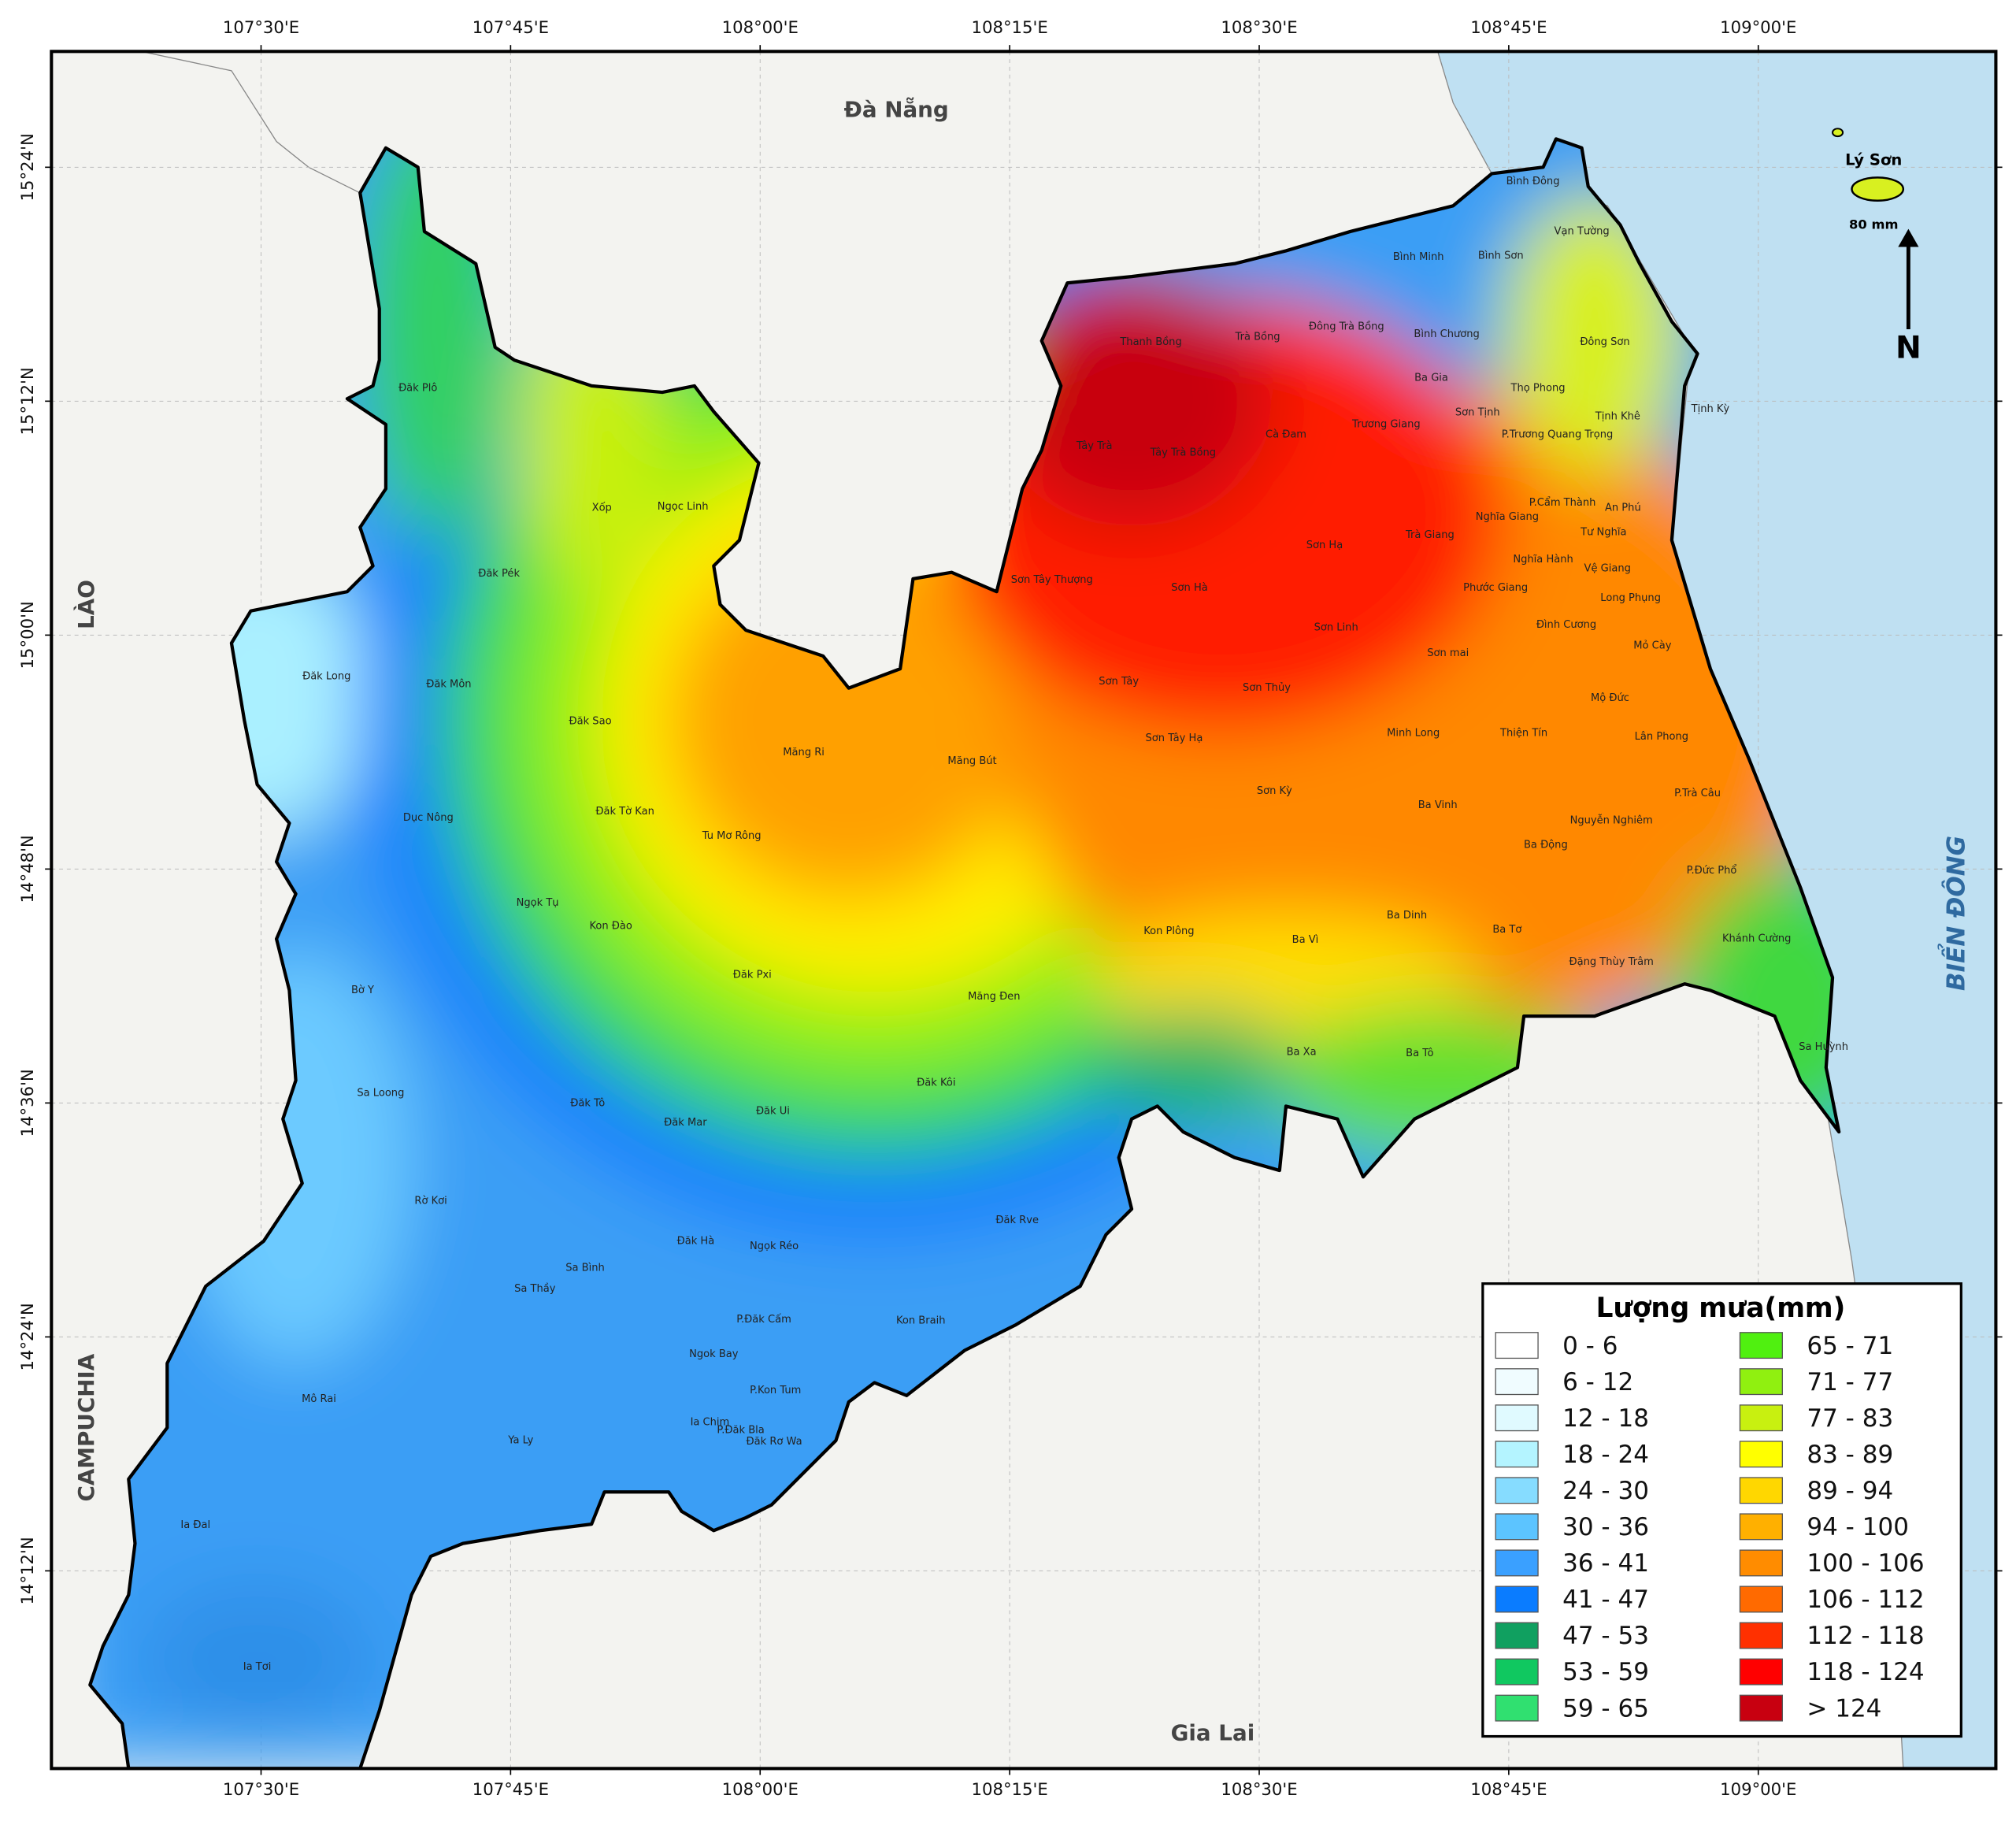  What do you see at coordinates (1590, 1346) in the screenshot?
I see `legend-label: 0 - 6` at bounding box center [1590, 1346].